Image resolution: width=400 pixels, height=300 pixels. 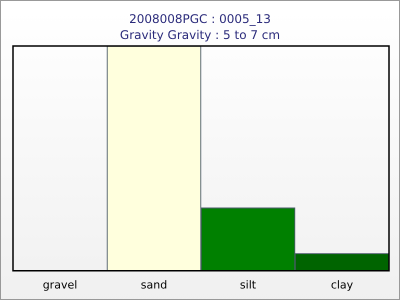 What do you see at coordinates (342, 285) in the screenshot?
I see `x-tick-label: clay` at bounding box center [342, 285].